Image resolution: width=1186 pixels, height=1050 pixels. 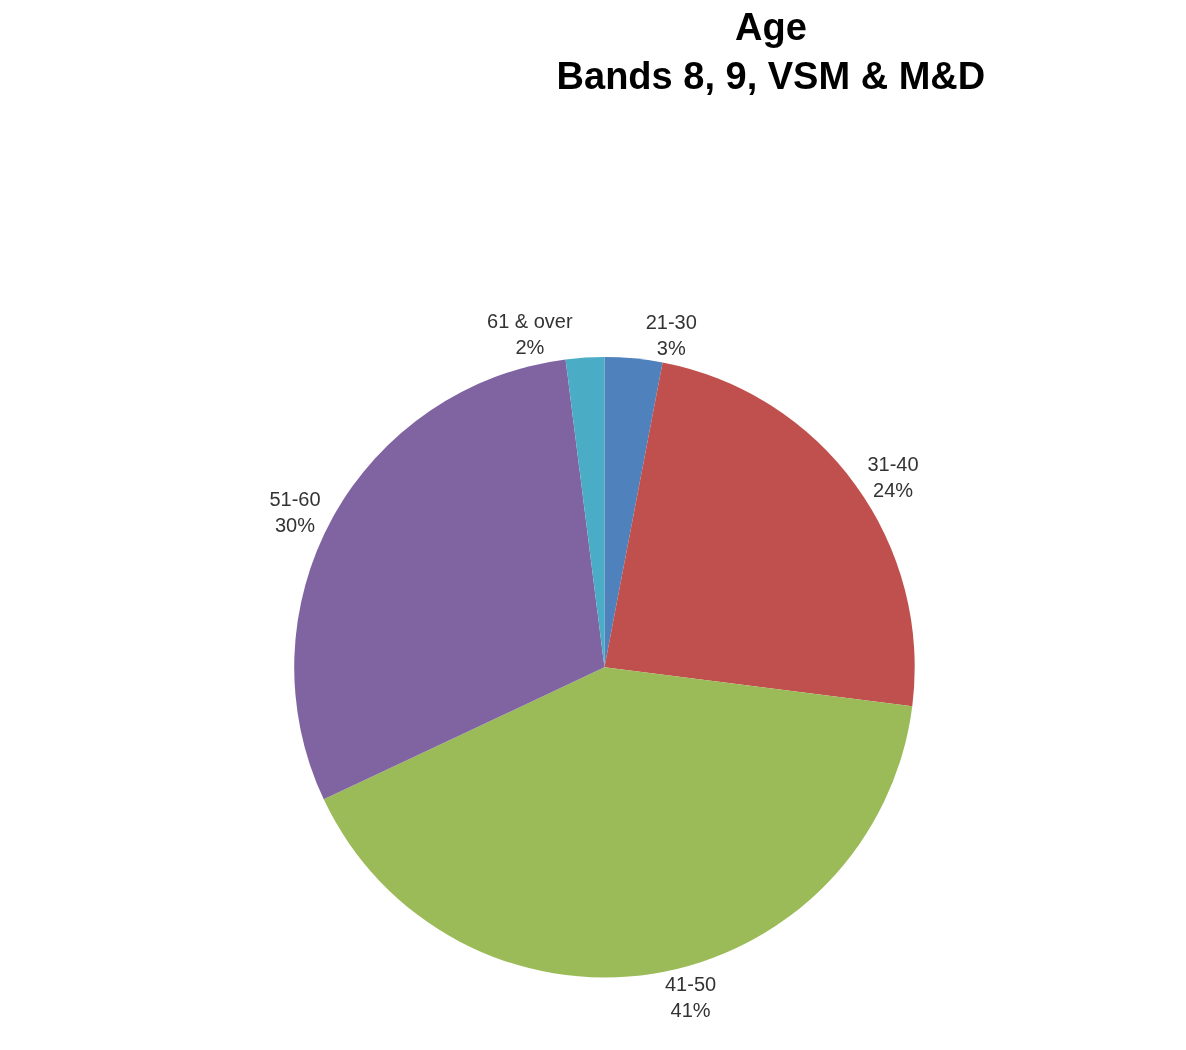 I want to click on data-label: 24%, so click(x=893, y=489).